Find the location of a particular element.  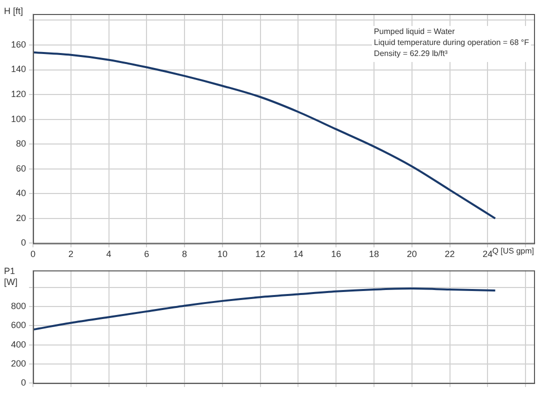

y-tick-label: 60 is located at coordinates (21, 168).